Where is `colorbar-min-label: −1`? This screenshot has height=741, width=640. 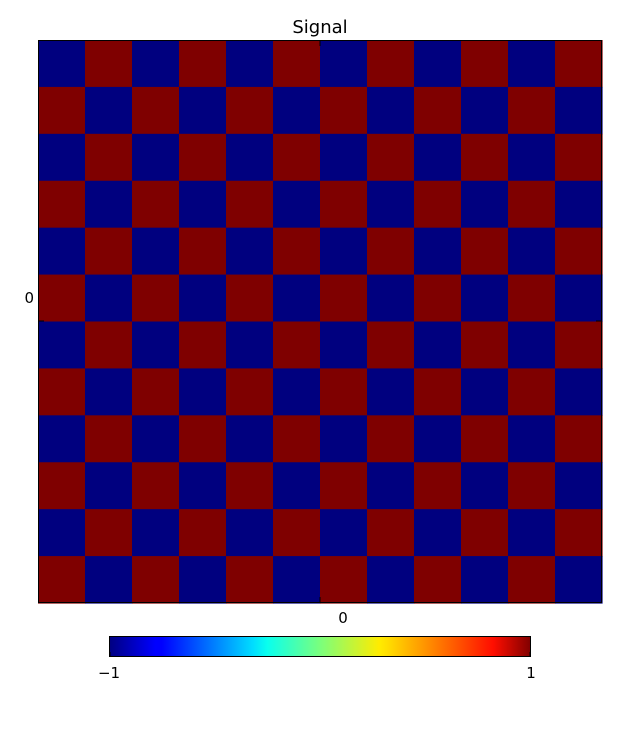
colorbar-min-label: −1 is located at coordinates (109, 673).